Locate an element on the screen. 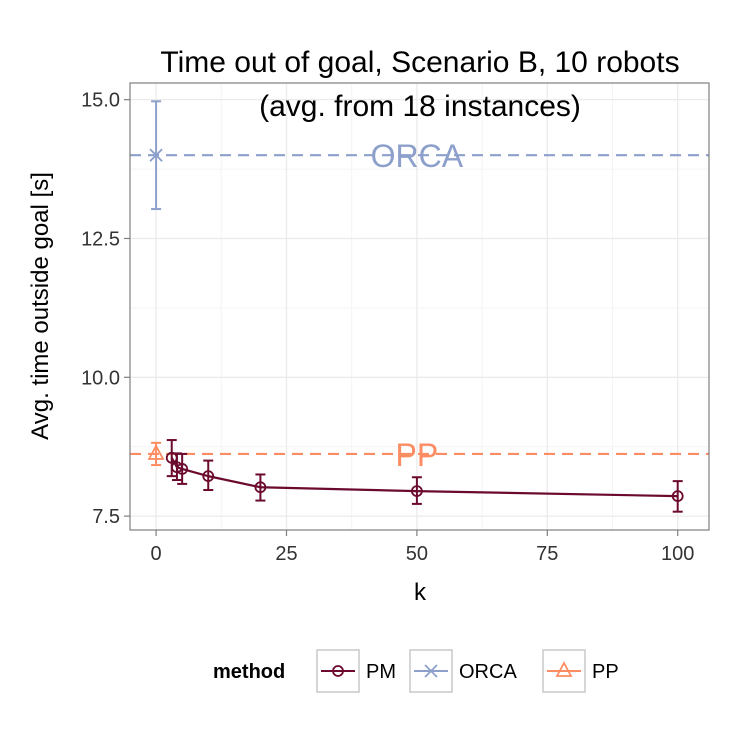 Image resolution: width=747 pixels, height=747 pixels. series-pm is located at coordinates (424, 476).